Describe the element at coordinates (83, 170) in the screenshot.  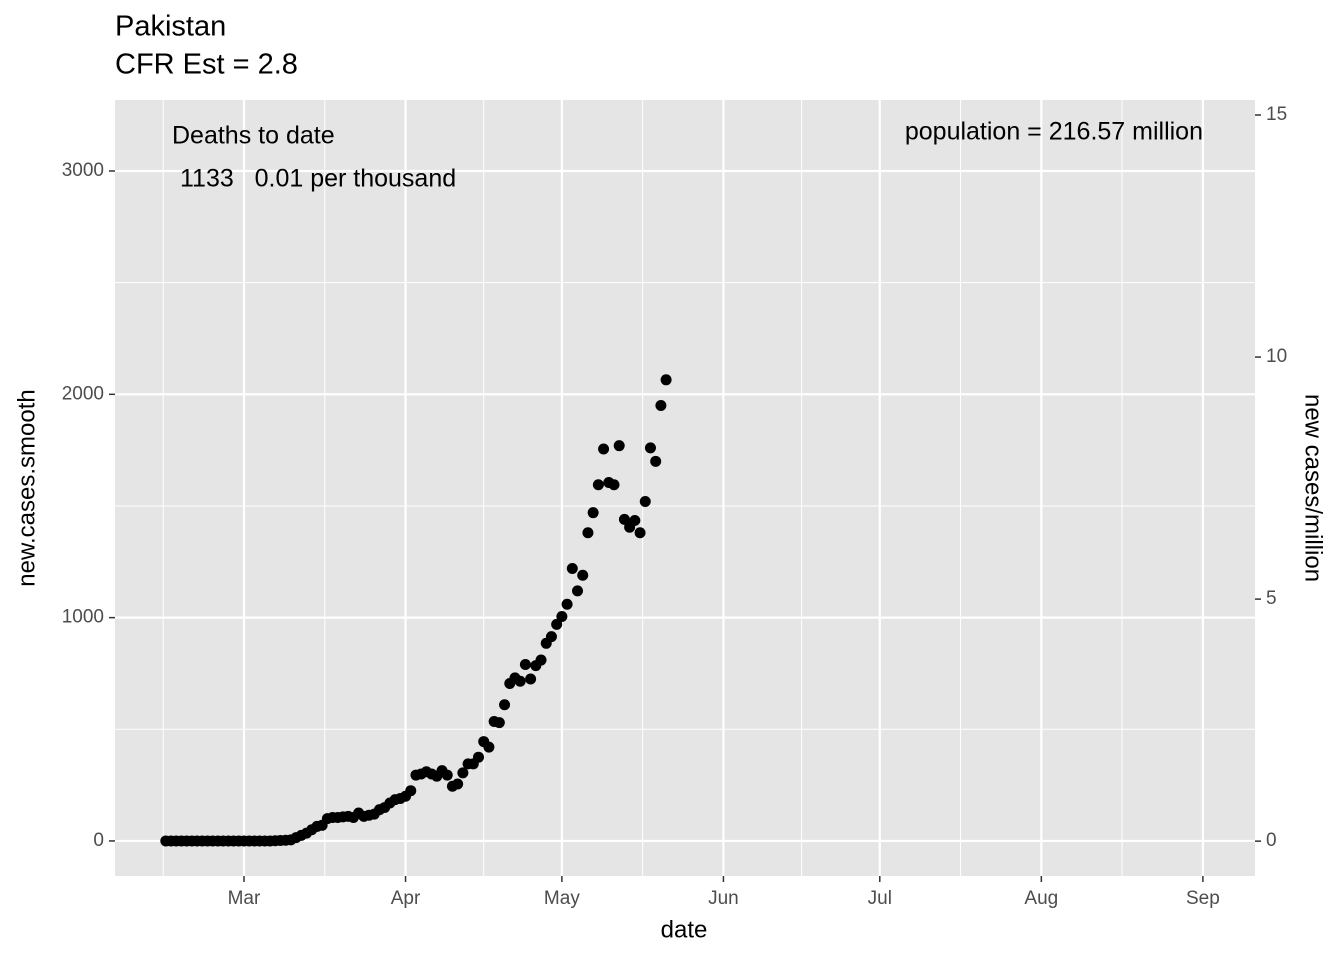
I see `y-tick-label: 3000` at that location.